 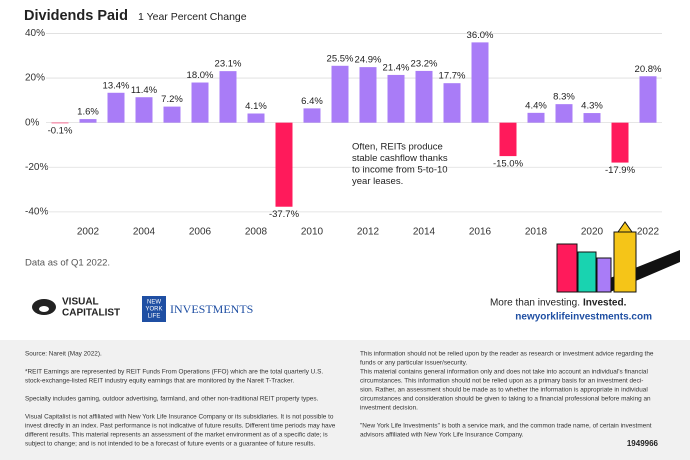 What do you see at coordinates (67, 263) in the screenshot?
I see `note: Data as of Q1 2022.` at bounding box center [67, 263].